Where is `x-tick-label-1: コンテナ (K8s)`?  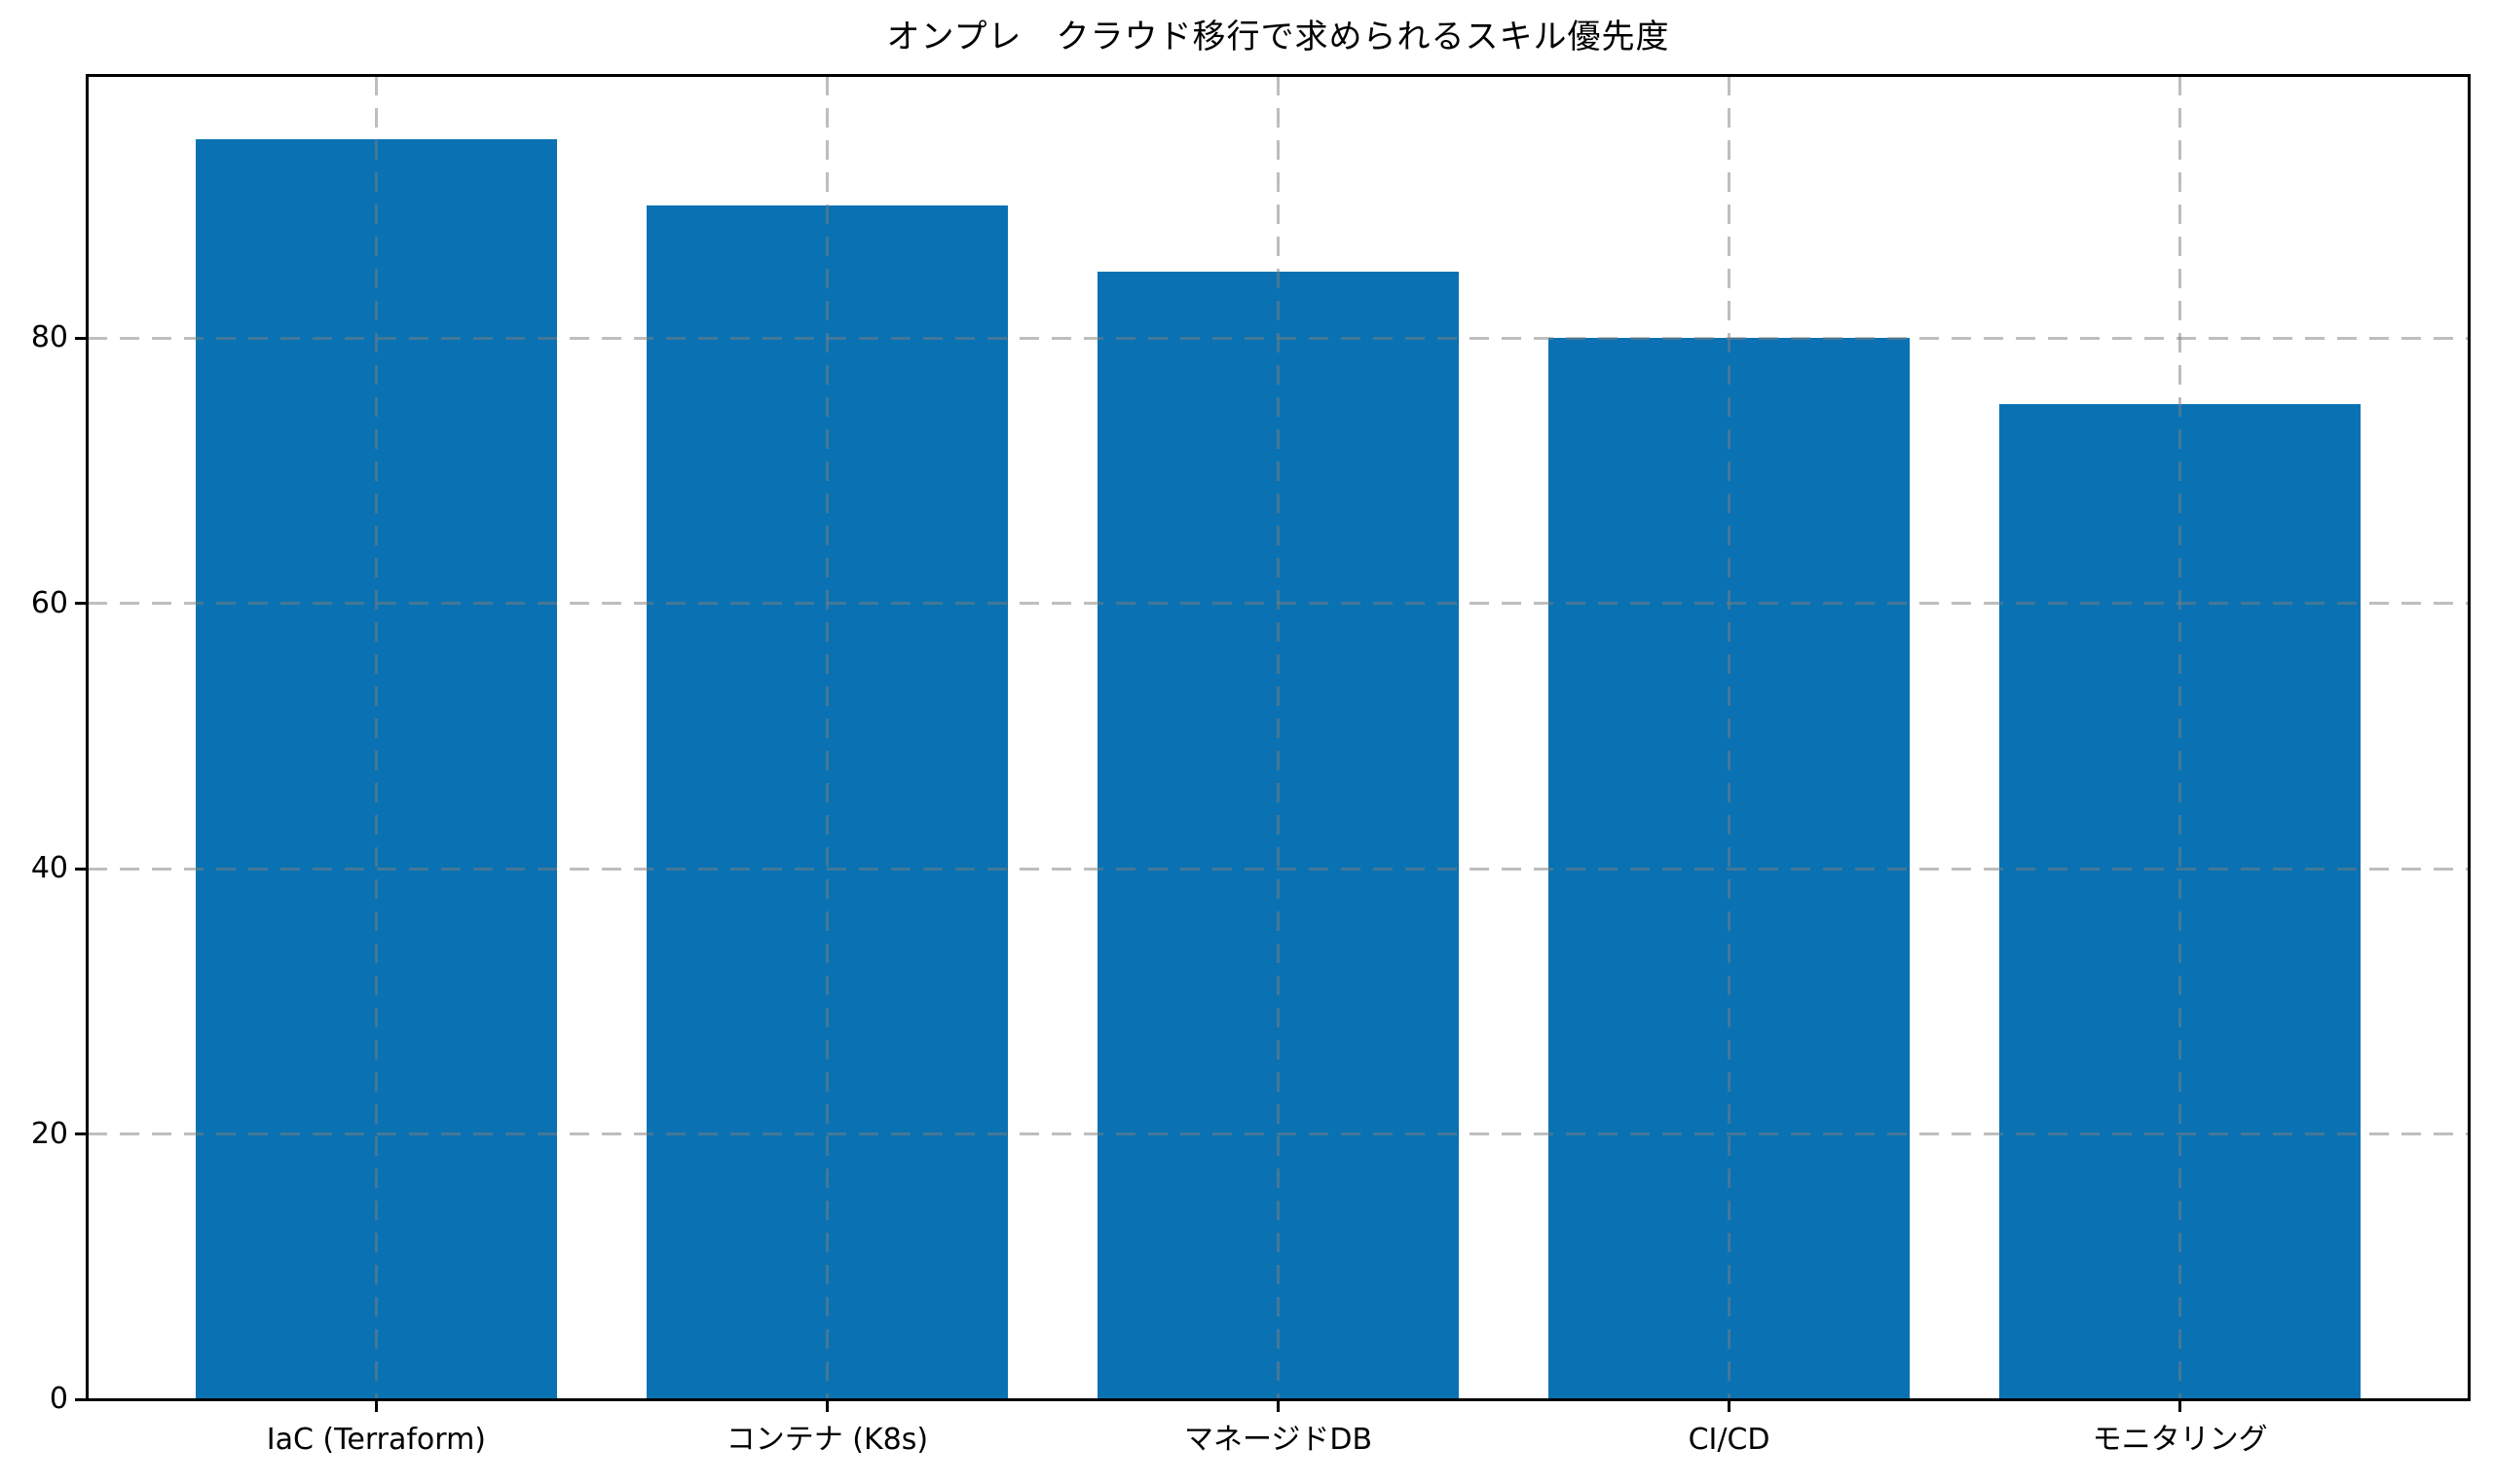 x-tick-label-1: コンテナ (K8s) is located at coordinates (828, 1440).